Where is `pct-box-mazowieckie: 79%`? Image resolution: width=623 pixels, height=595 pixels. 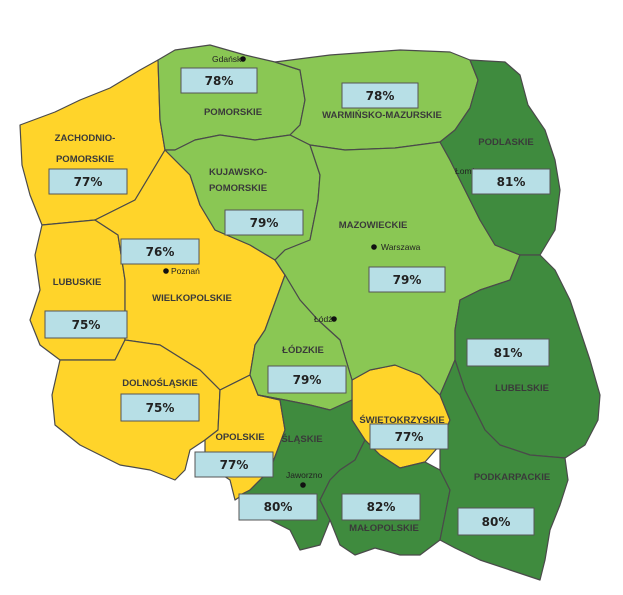
pct-box-mazowieckie: 79% is located at coordinates (407, 279).